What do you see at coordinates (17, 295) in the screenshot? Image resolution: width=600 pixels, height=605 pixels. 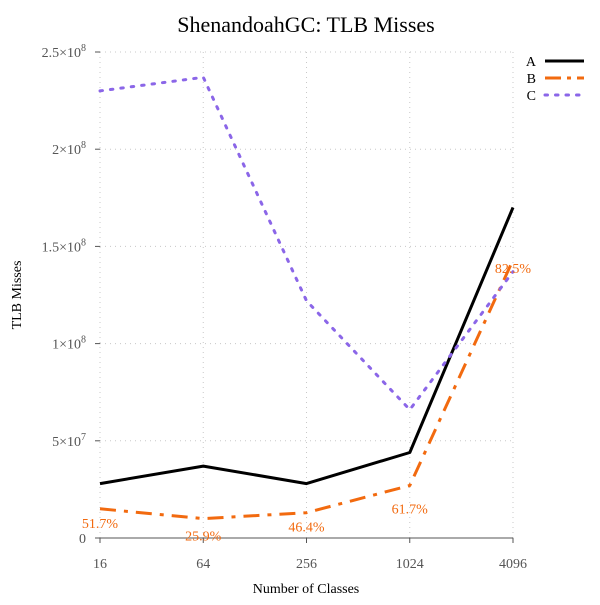 I see `y-axis-label: TLB Misses` at bounding box center [17, 295].